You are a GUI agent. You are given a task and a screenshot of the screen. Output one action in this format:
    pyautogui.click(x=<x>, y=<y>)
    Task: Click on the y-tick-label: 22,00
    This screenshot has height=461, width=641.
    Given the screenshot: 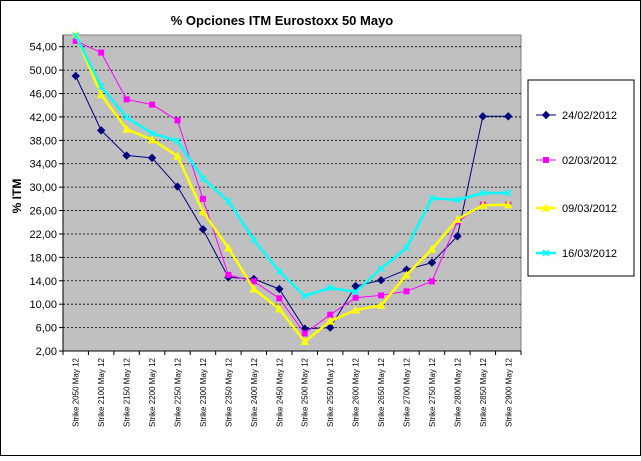 What is the action you would take?
    pyautogui.click(x=43, y=235)
    